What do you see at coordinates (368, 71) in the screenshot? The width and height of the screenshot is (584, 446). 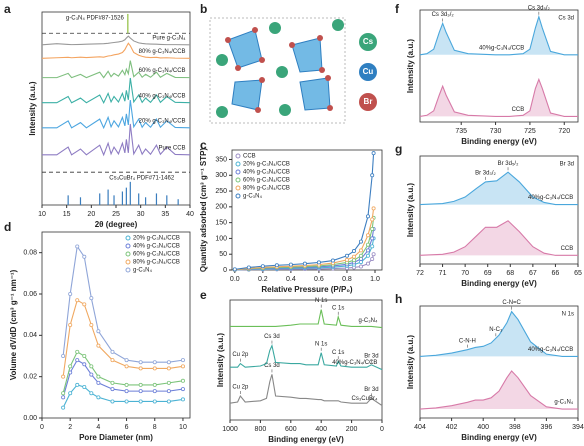 I see `legend-label: Cu` at bounding box center [368, 71].